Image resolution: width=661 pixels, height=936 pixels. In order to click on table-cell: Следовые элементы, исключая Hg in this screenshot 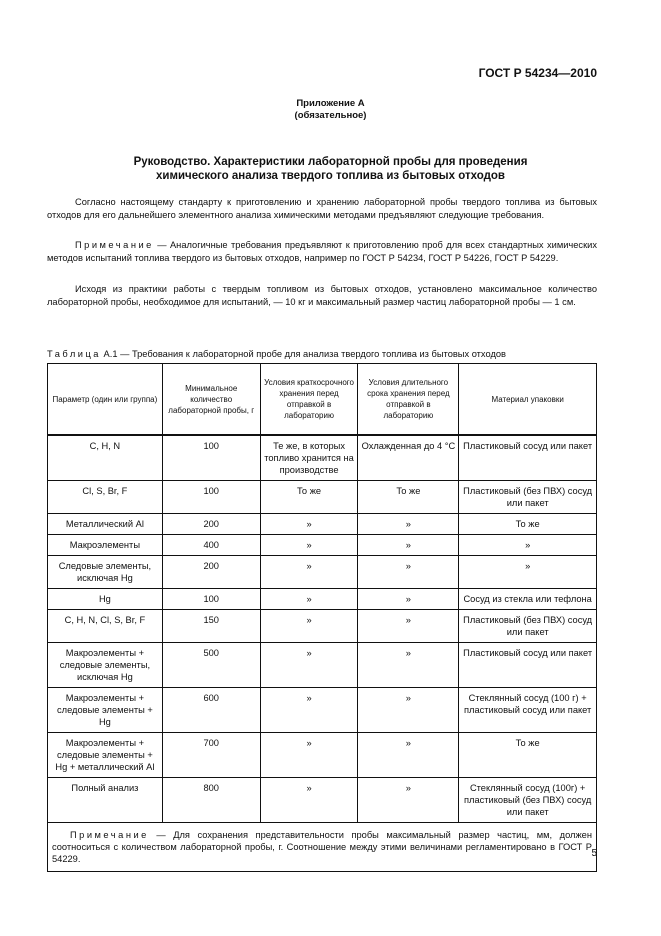, I will do `click(105, 572)`.